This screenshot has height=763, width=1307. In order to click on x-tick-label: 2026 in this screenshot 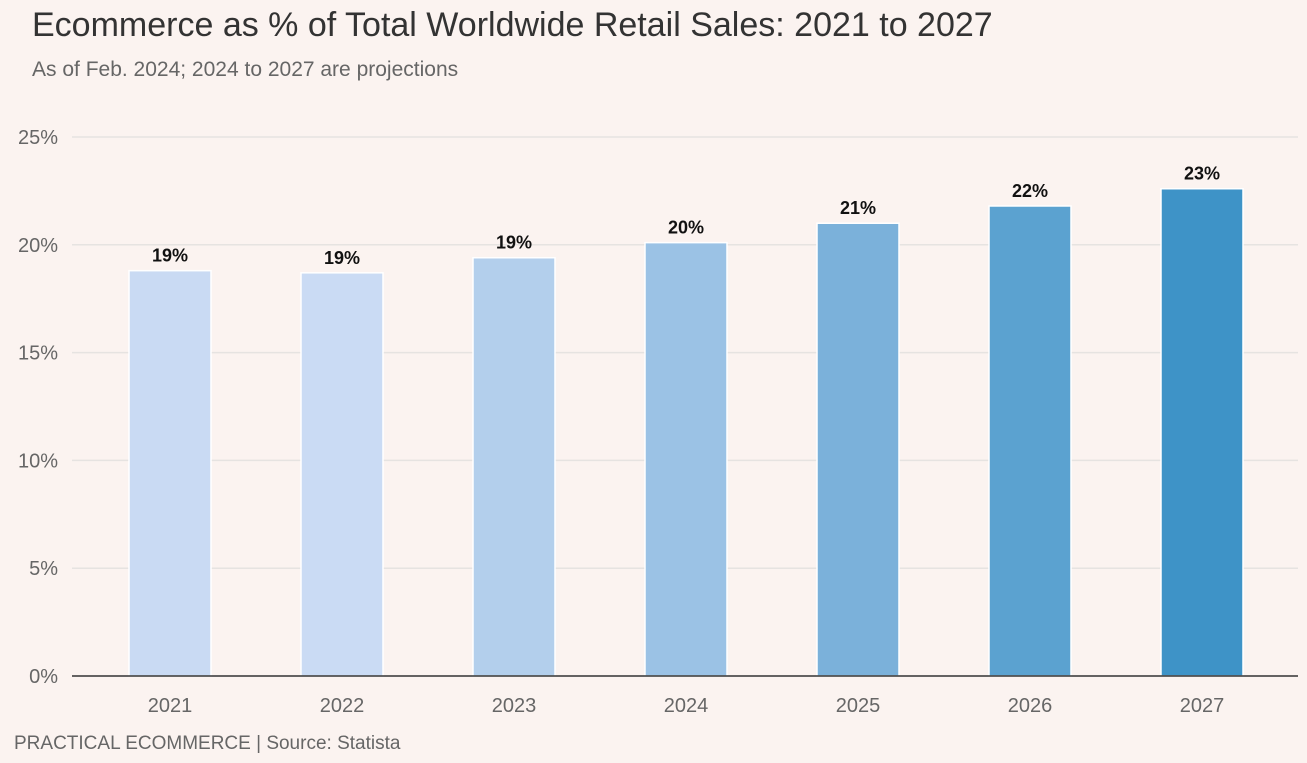, I will do `click(1030, 706)`.